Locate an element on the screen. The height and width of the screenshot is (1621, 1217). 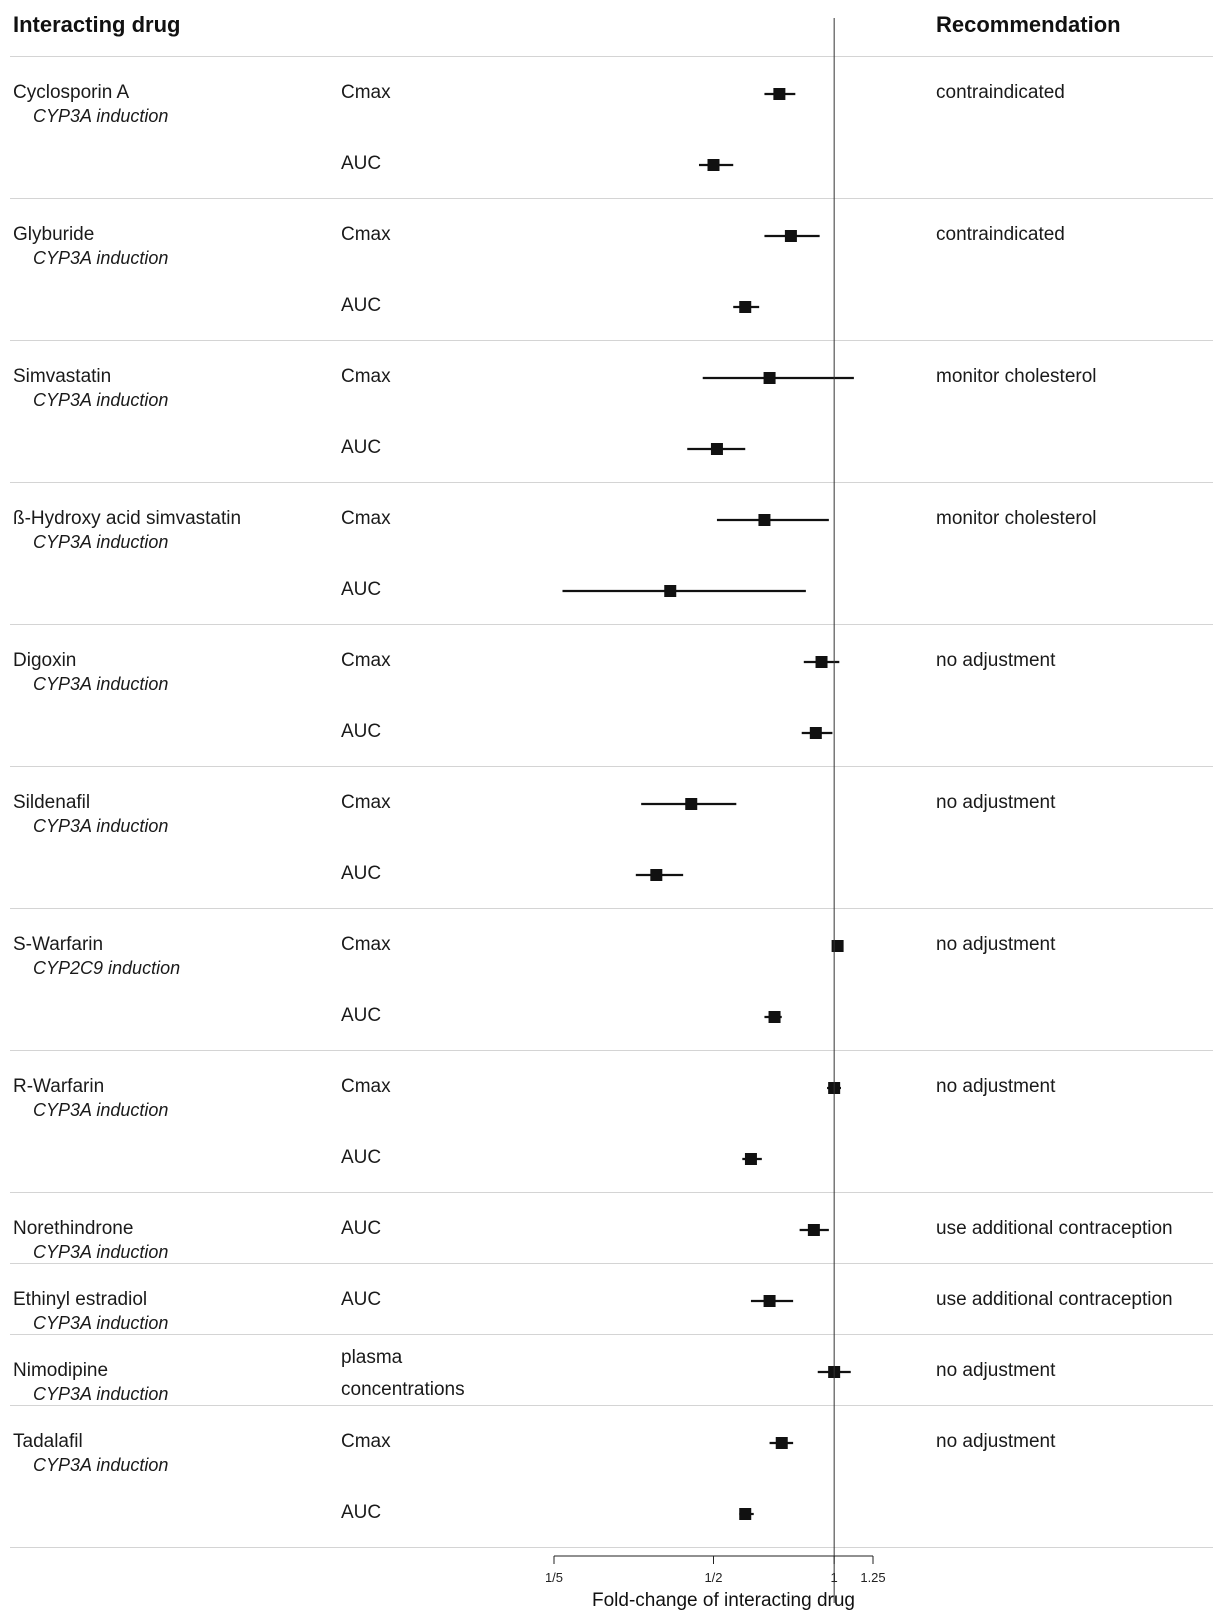
drug-name: Tadalafil is located at coordinates (48, 1441).